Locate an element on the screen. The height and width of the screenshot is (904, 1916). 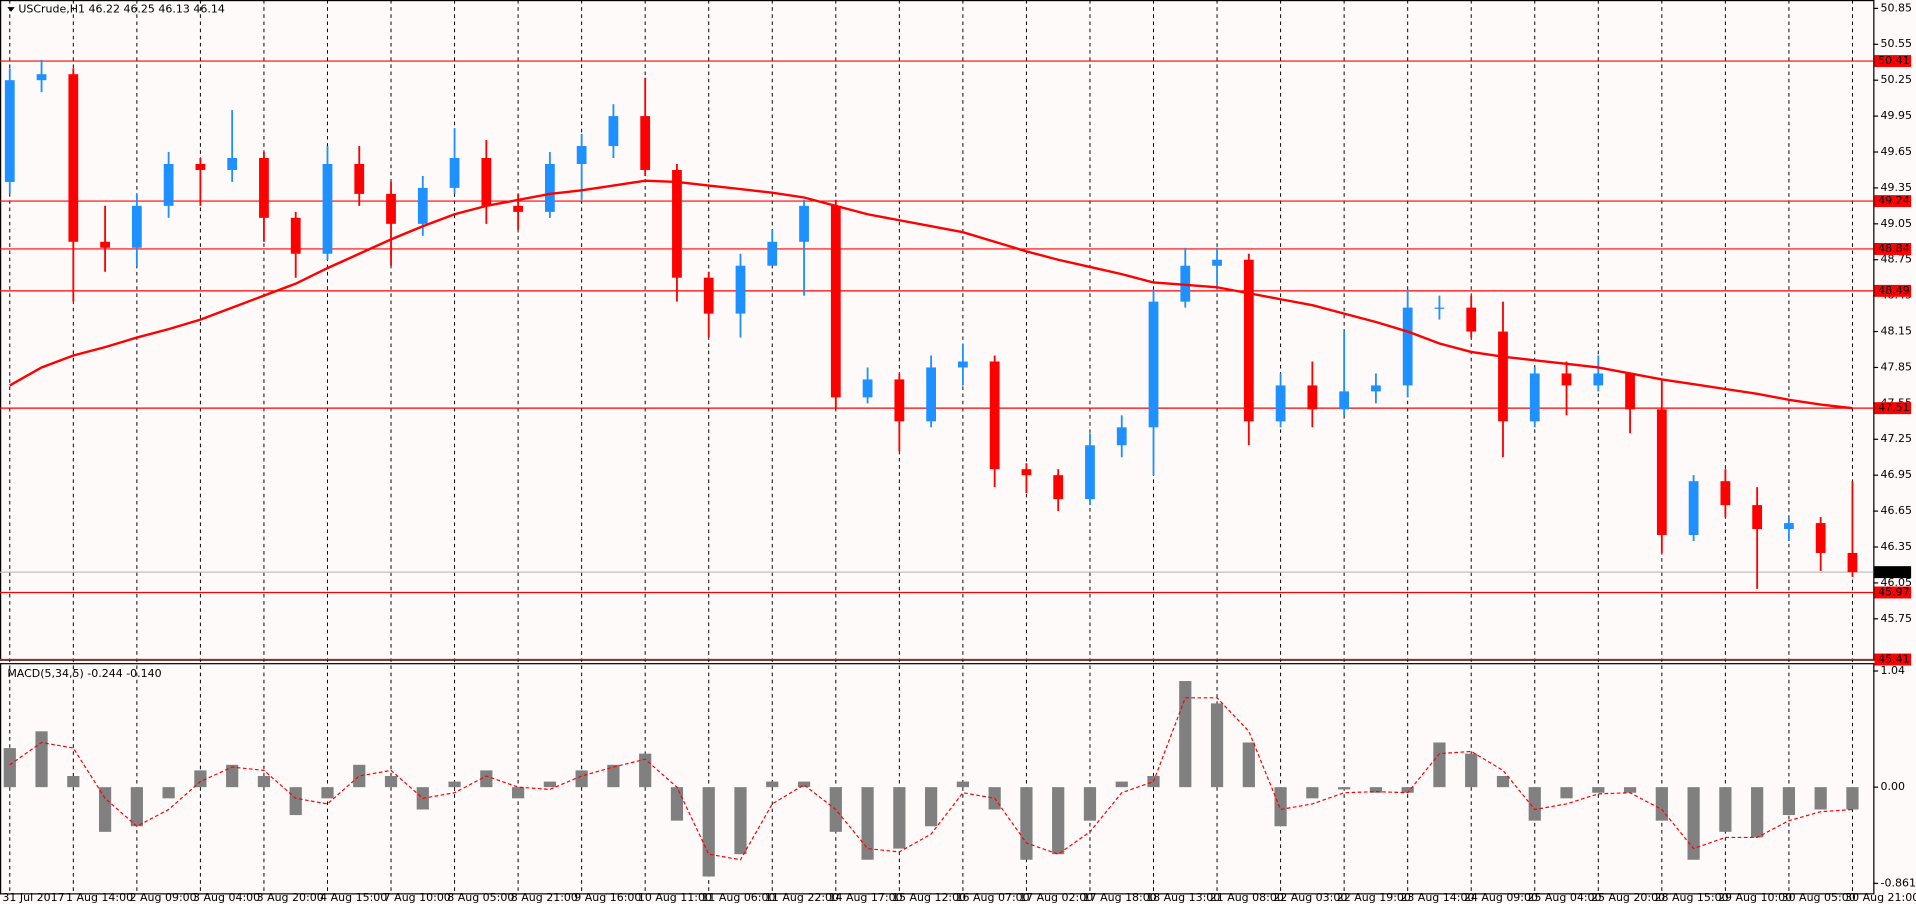
x-tick-label: 25 Aug 20:00 is located at coordinates (1628, 897).